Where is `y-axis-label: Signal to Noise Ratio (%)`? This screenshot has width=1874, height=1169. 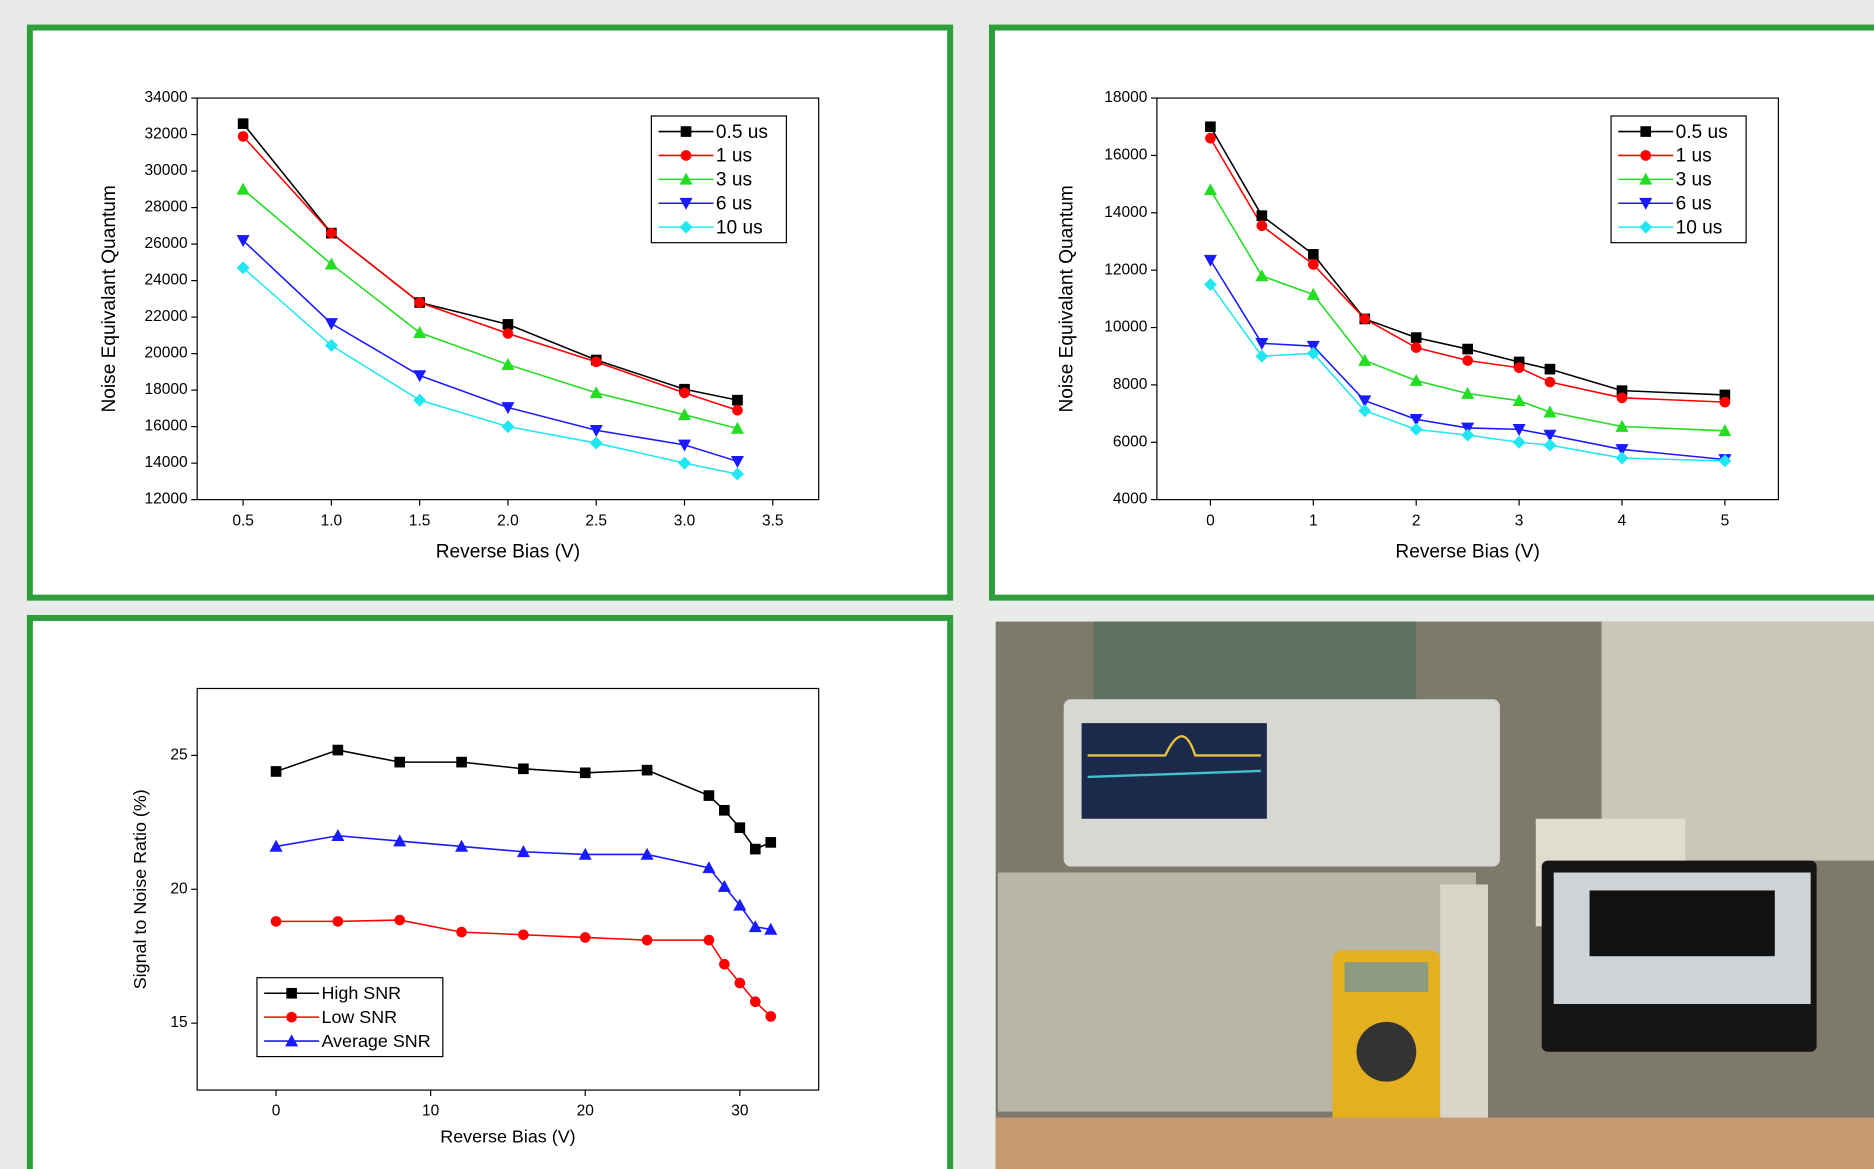 y-axis-label: Signal to Noise Ratio (%) is located at coordinates (140, 889).